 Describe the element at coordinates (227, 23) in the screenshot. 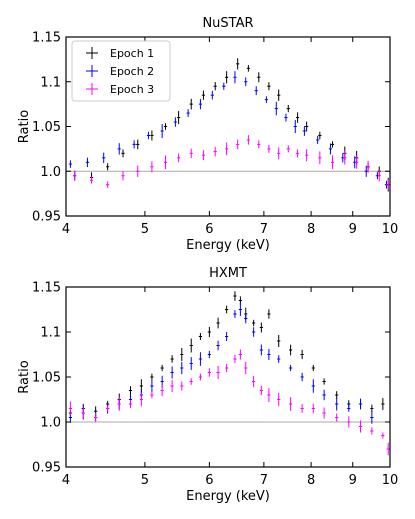

I see `chart-title: NuSTAR` at that location.